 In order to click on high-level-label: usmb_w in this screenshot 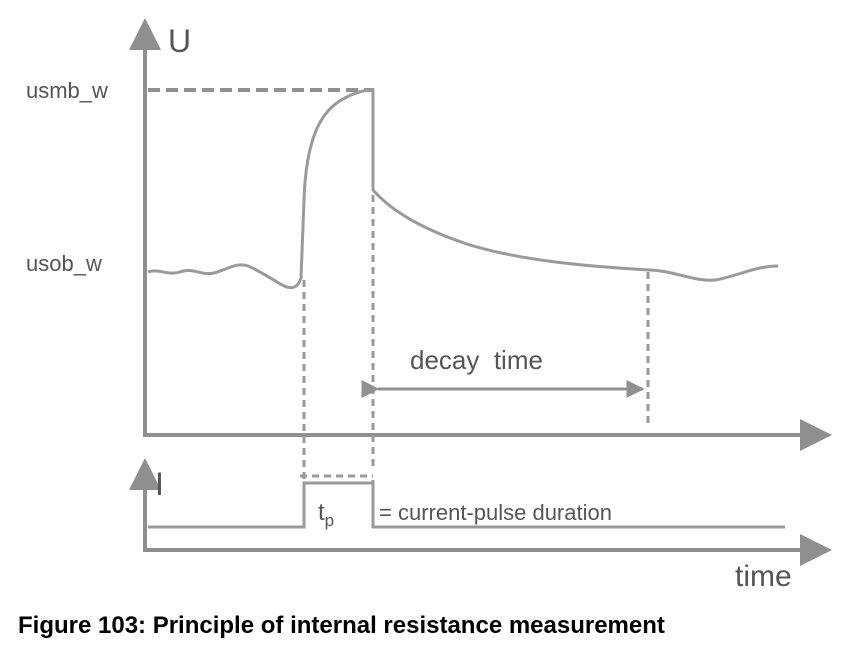, I will do `click(67, 90)`.